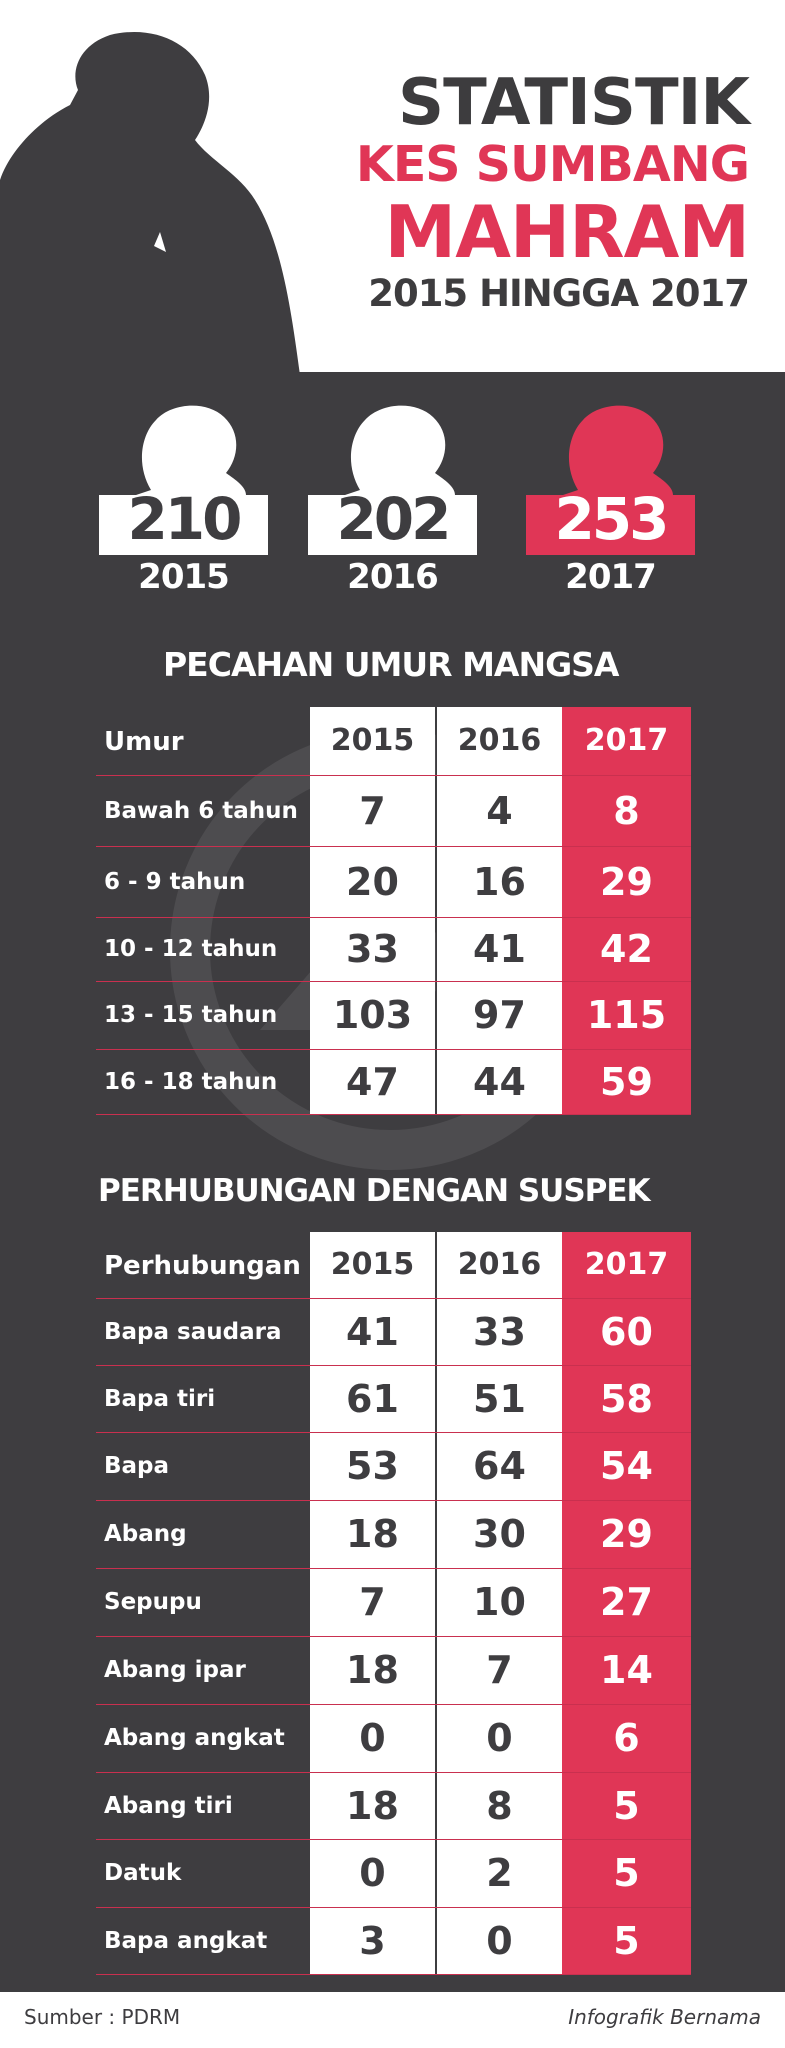 The image size is (785, 2048). Describe the element at coordinates (499, 882) in the screenshot. I see `cell-2016: 16` at that location.